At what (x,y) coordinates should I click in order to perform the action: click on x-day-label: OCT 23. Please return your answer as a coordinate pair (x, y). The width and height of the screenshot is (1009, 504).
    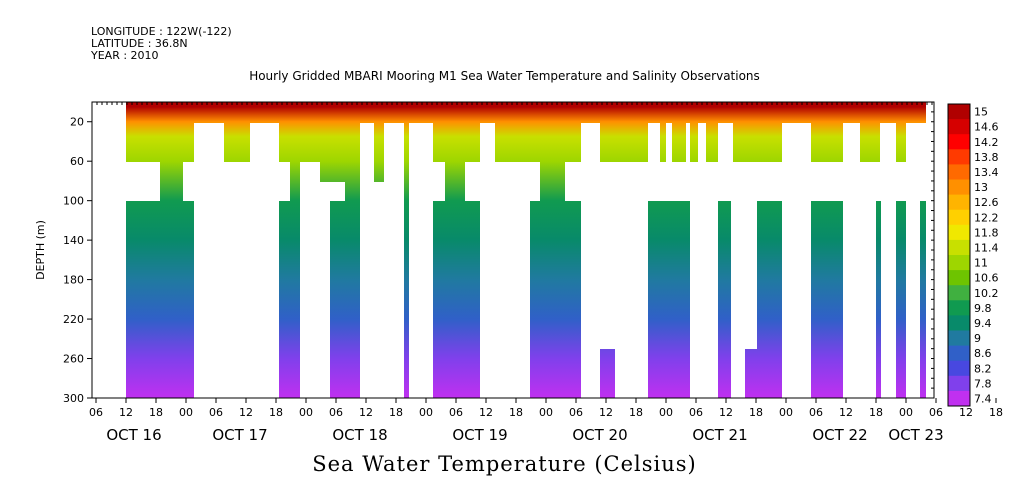
    Looking at the image, I should click on (915, 435).